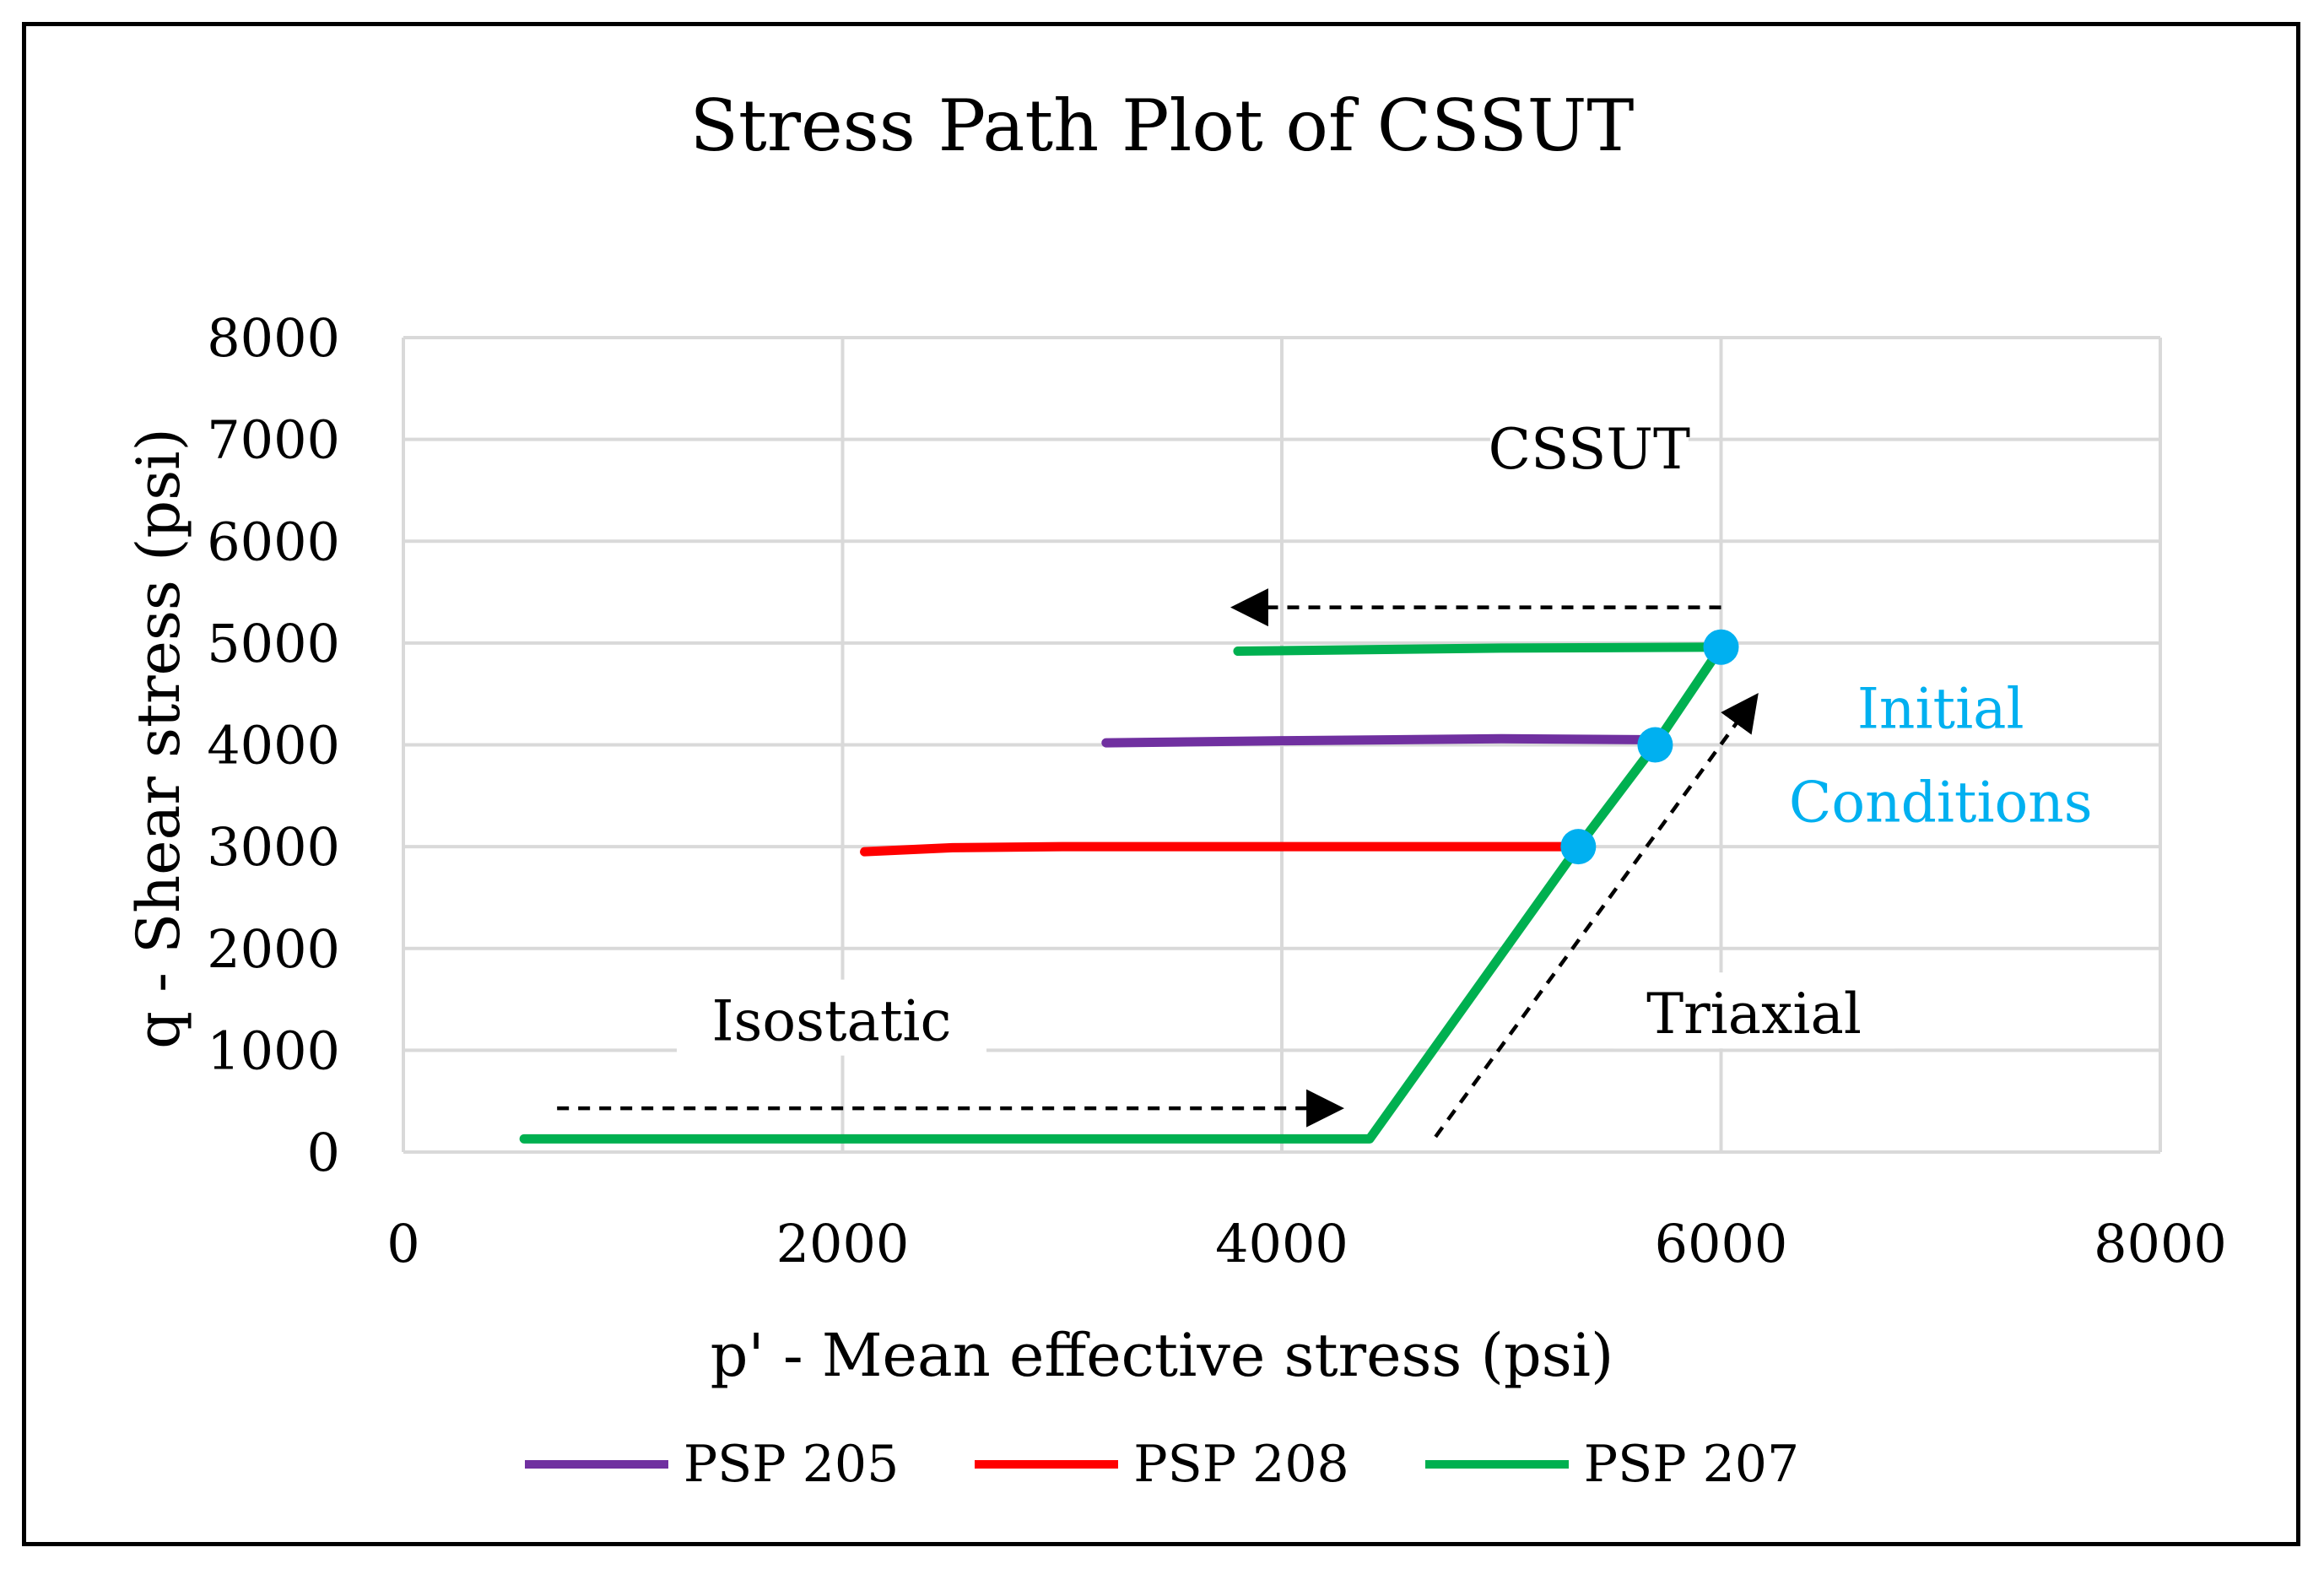 The image size is (2324, 1569). What do you see at coordinates (831, 1021) in the screenshot?
I see `annotation-isostatic: Isostatic` at bounding box center [831, 1021].